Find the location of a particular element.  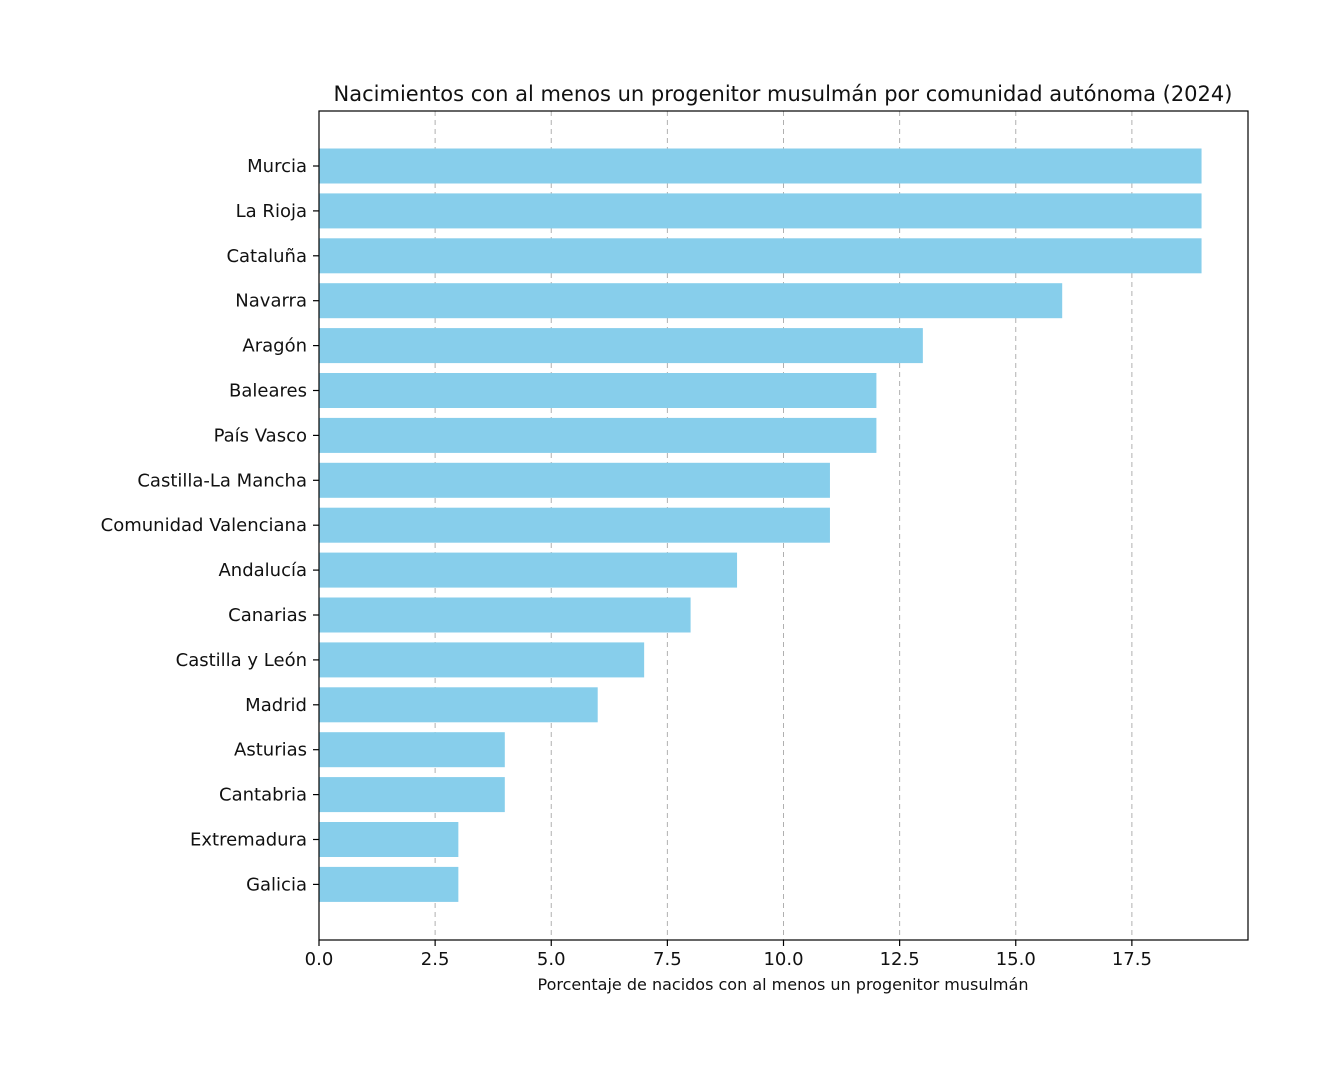

y-tick-label: Murcia is located at coordinates (277, 166).